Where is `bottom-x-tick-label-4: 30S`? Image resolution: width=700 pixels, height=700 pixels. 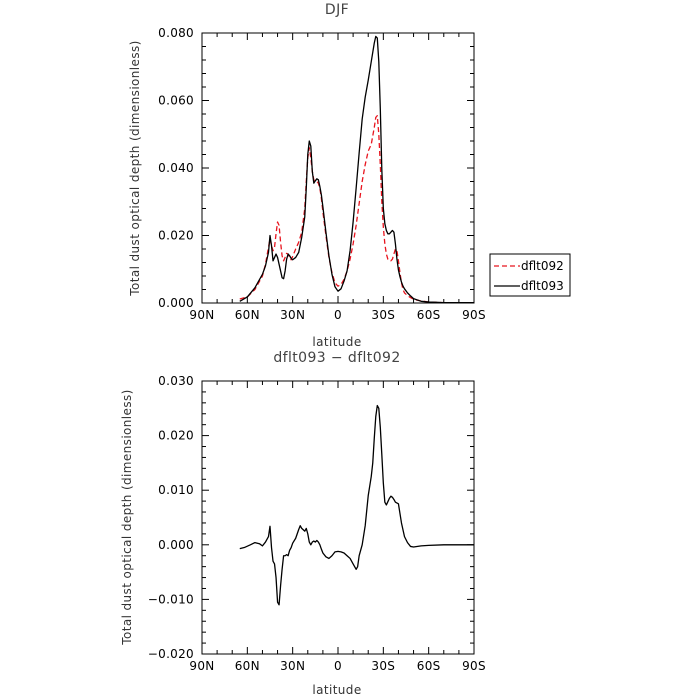 bottom-x-tick-label-4: 30S is located at coordinates (383, 666).